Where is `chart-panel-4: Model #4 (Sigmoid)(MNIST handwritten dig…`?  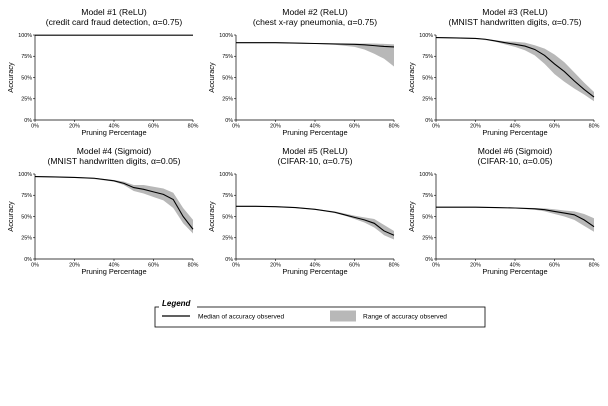 chart-panel-4: Model #4 (Sigmoid)(MNIST handwritten dig… is located at coordinates (102, 211).